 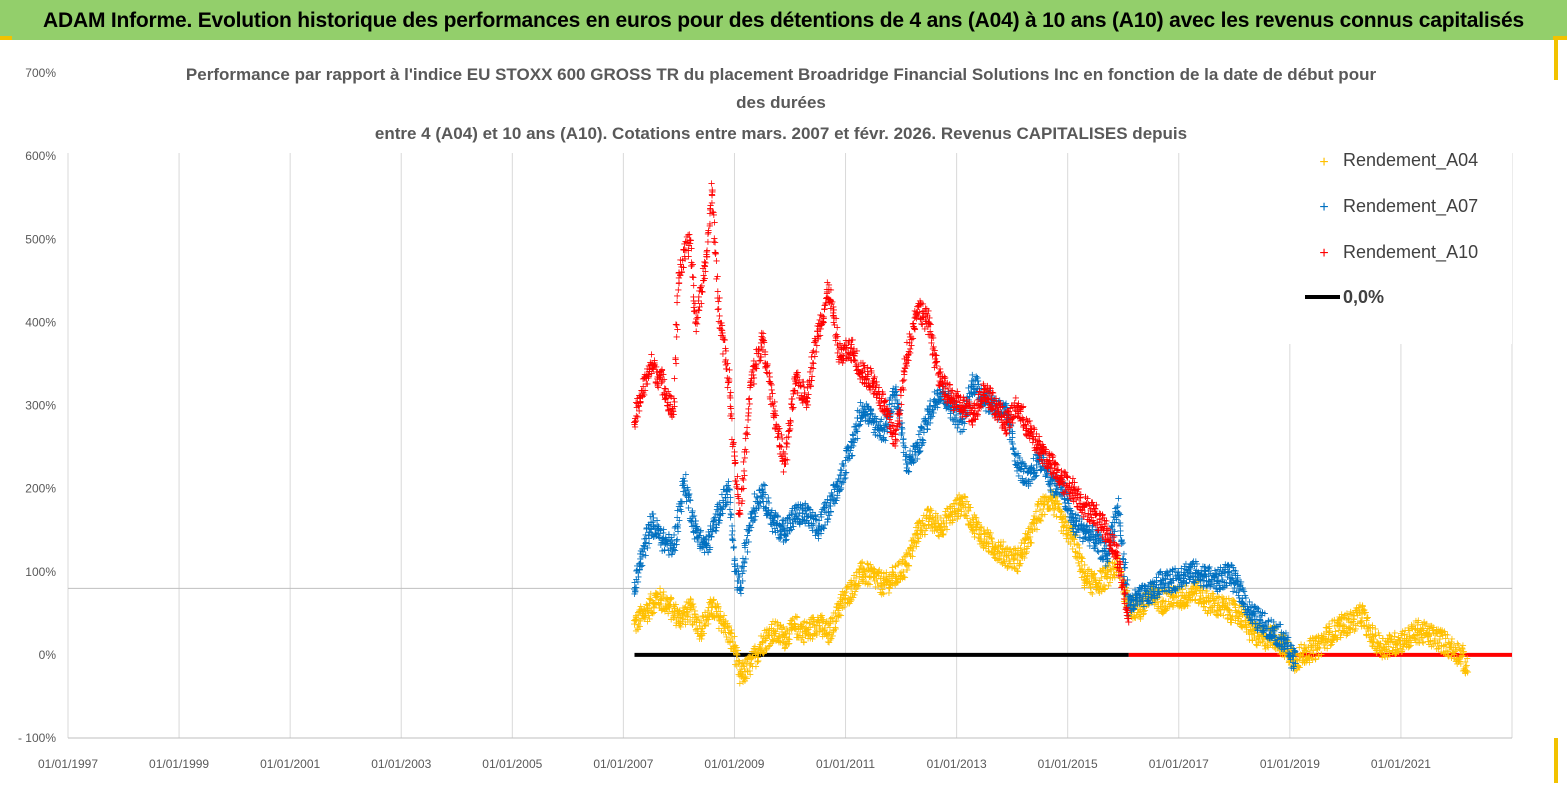 I want to click on point-a04-33: +, so click(x=995, y=547).